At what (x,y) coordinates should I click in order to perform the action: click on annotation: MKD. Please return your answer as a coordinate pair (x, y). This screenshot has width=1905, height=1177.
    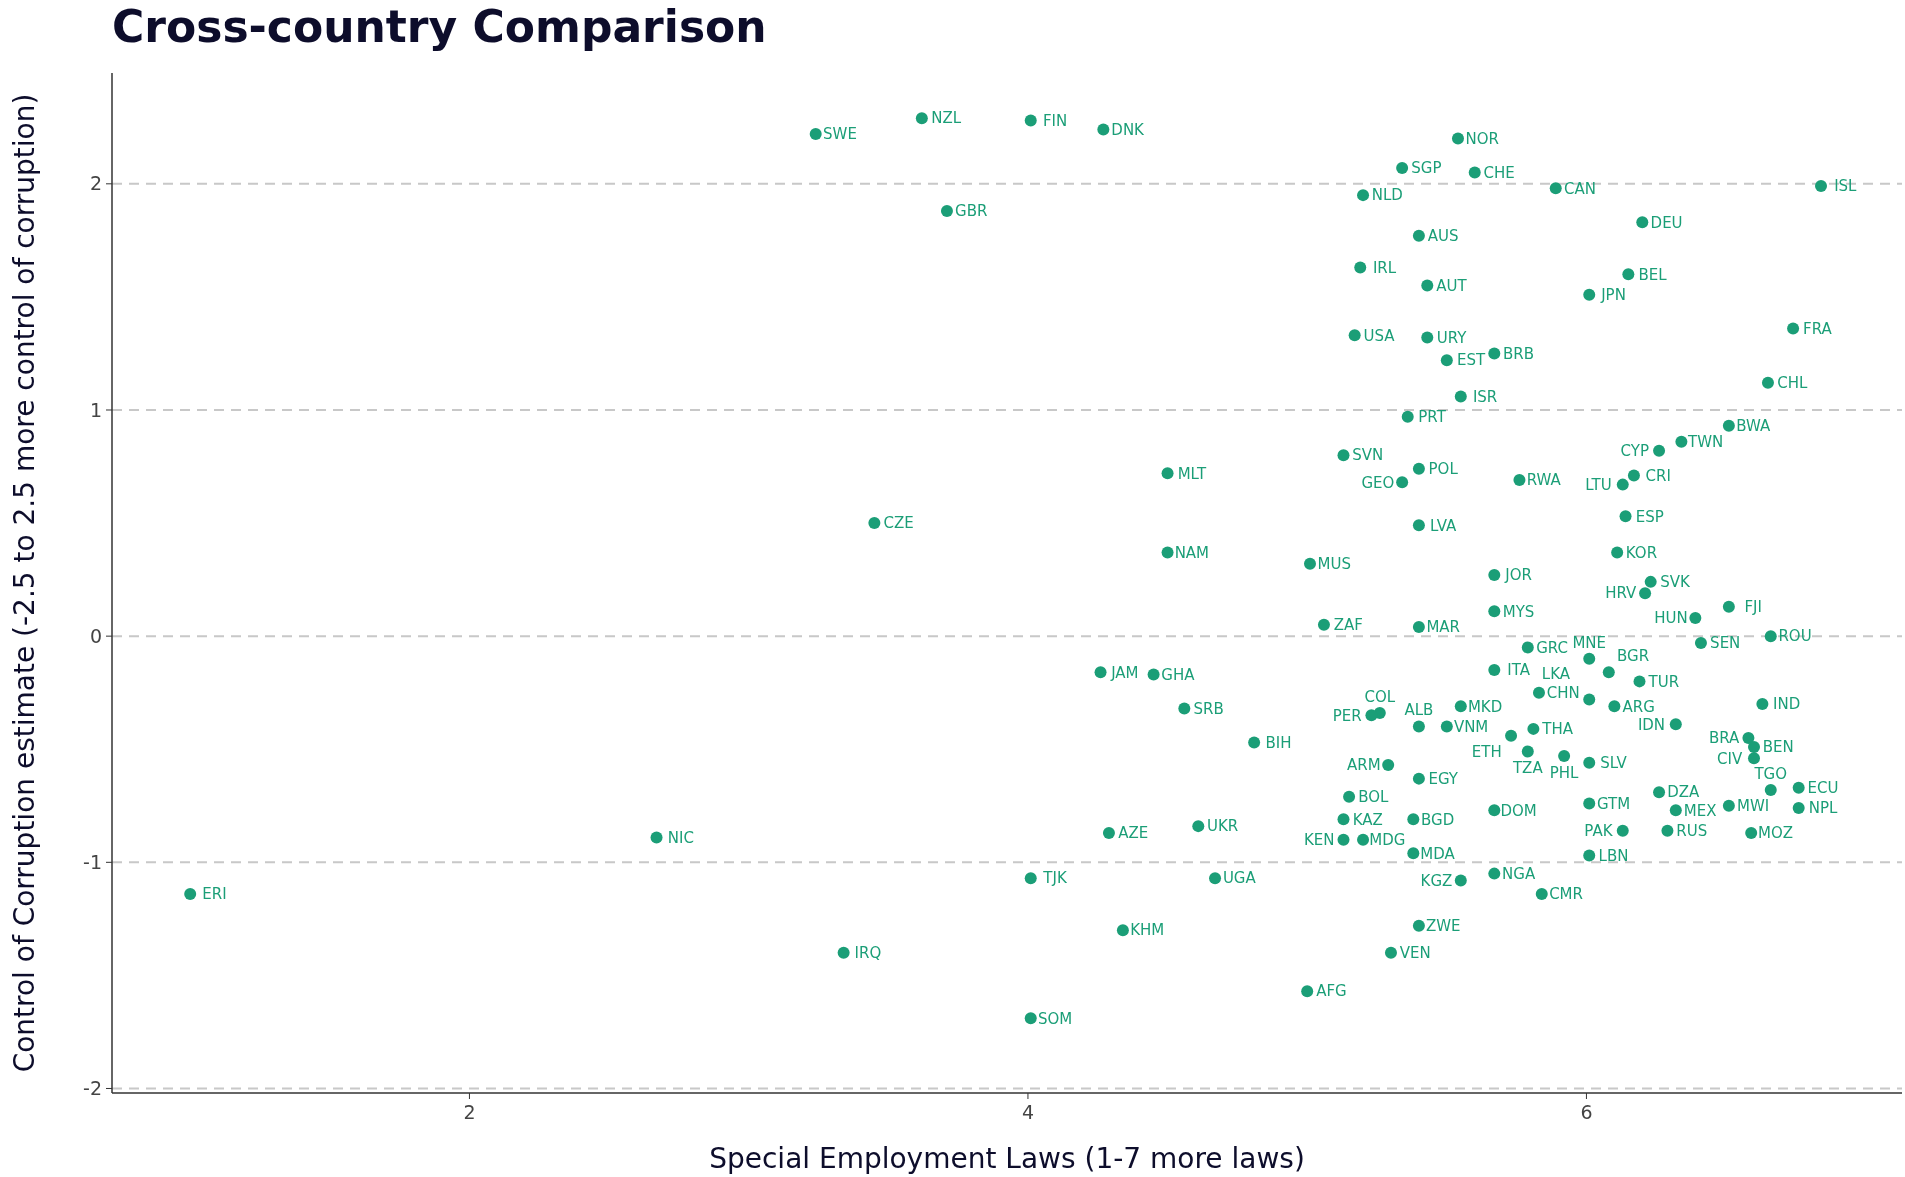
    Looking at the image, I should click on (1485, 706).